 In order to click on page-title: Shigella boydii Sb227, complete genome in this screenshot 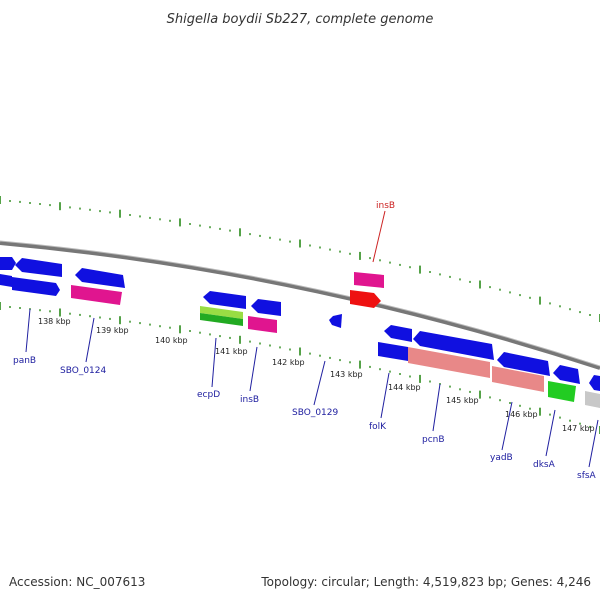, I will do `click(300, 19)`.